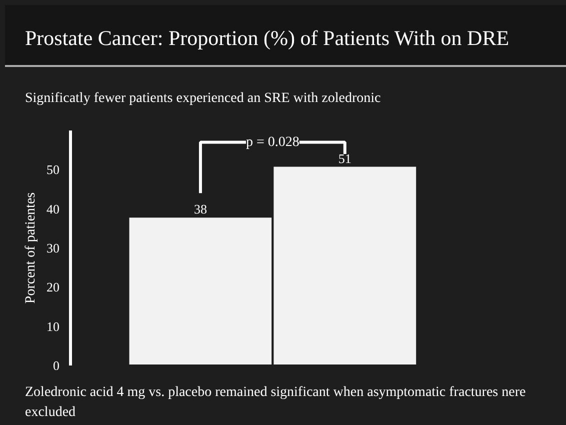 The image size is (566, 425). What do you see at coordinates (31, 248) in the screenshot?
I see `y-axis-title: Porcent of patientes` at bounding box center [31, 248].